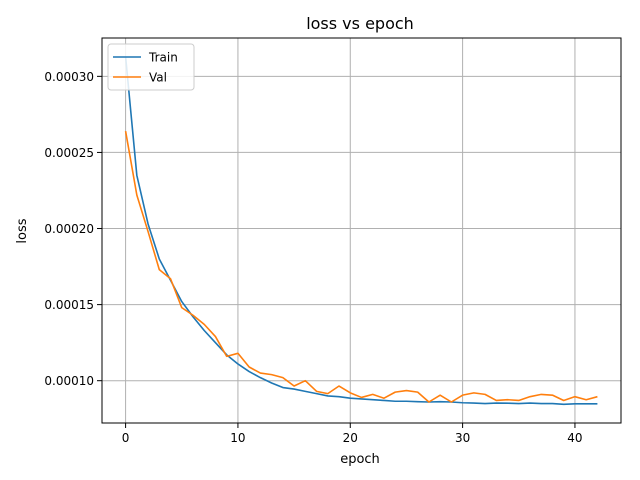  Describe the element at coordinates (574, 438) in the screenshot. I see `x-tick-label: 40` at that location.